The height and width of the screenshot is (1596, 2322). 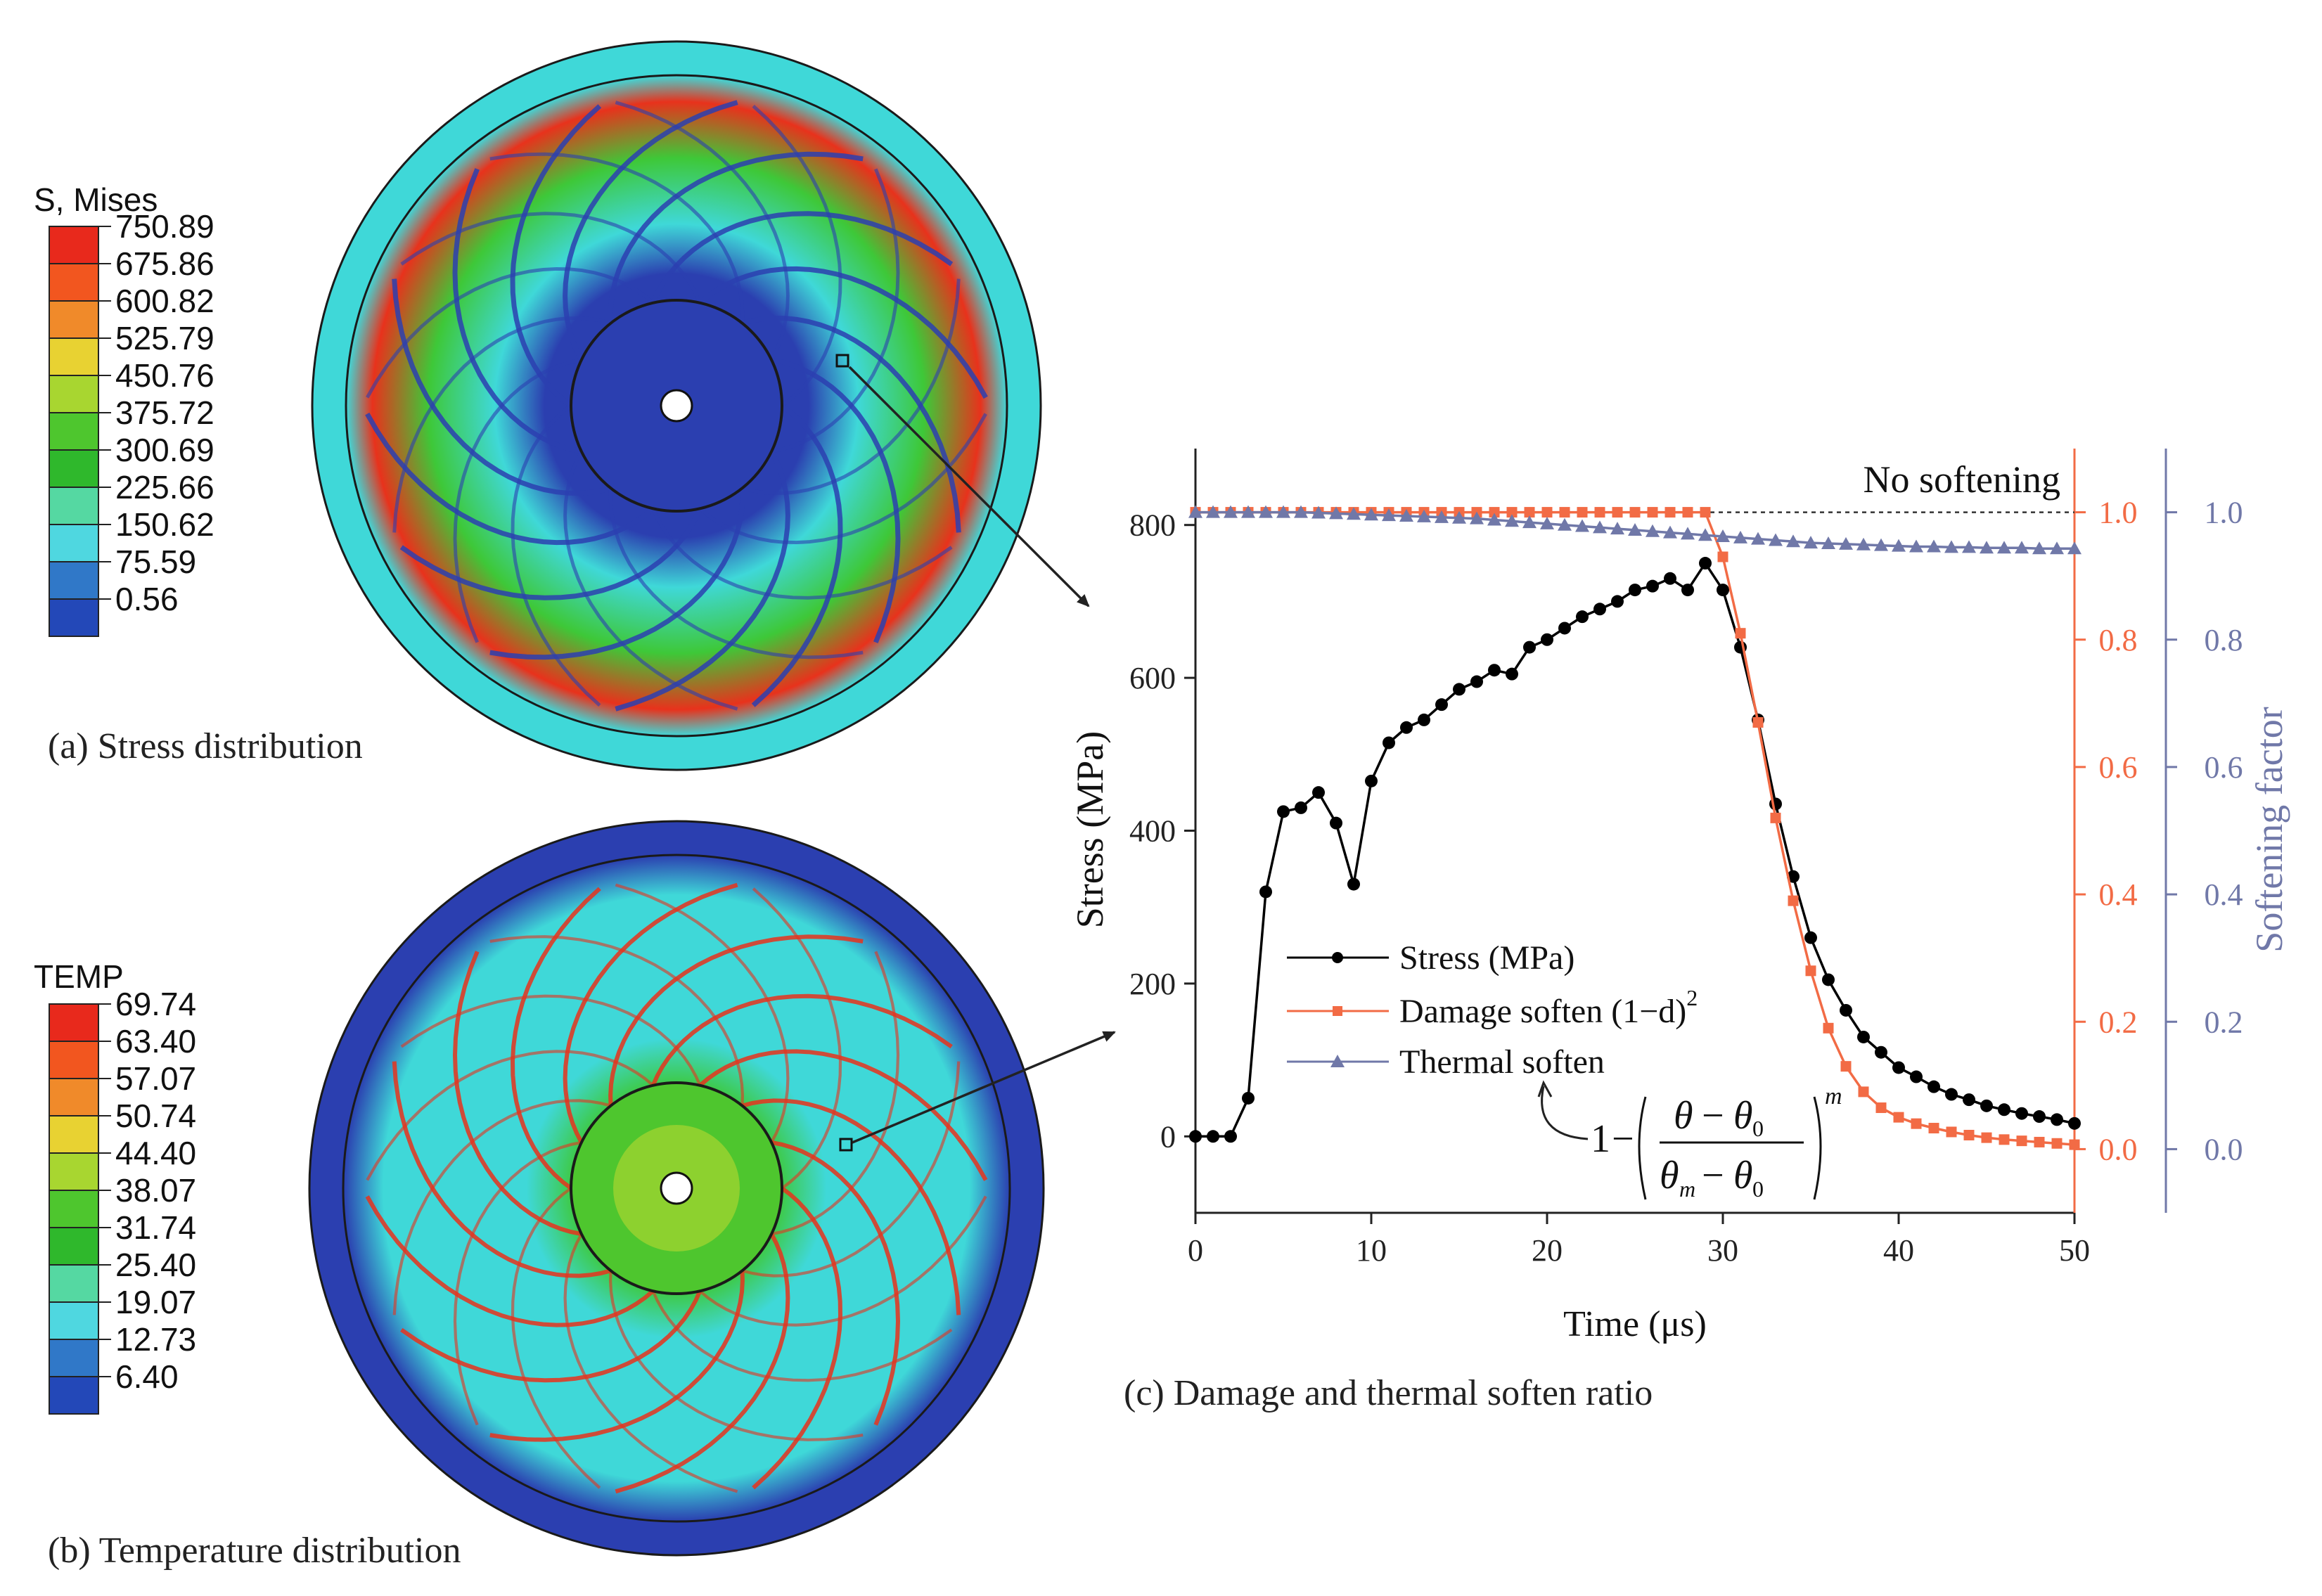 I want to click on y3-tick-label-0: 0.0, so click(x=2224, y=1149).